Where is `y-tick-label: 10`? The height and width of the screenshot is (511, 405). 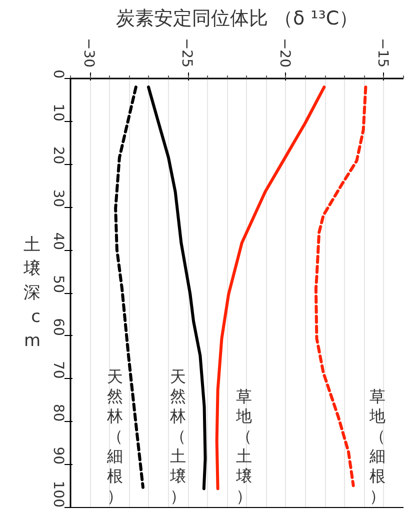 y-tick-label: 10 is located at coordinates (58, 113).